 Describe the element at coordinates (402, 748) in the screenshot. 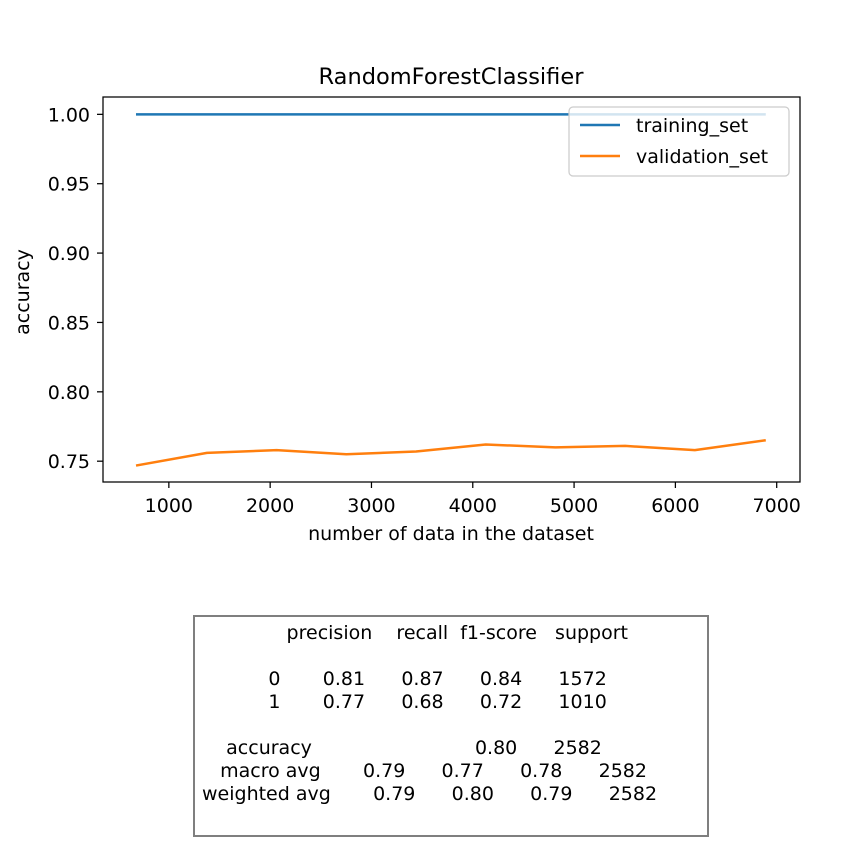

I see `report-line: accuracy 0.80 2582` at that location.